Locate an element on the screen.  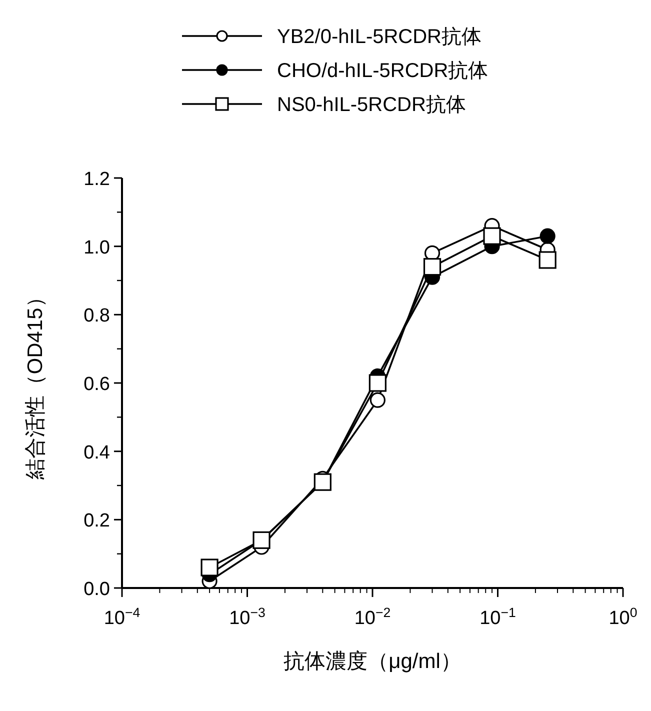
x-axis-title: 抗体濃度（μg/ml） is located at coordinates (373, 661).